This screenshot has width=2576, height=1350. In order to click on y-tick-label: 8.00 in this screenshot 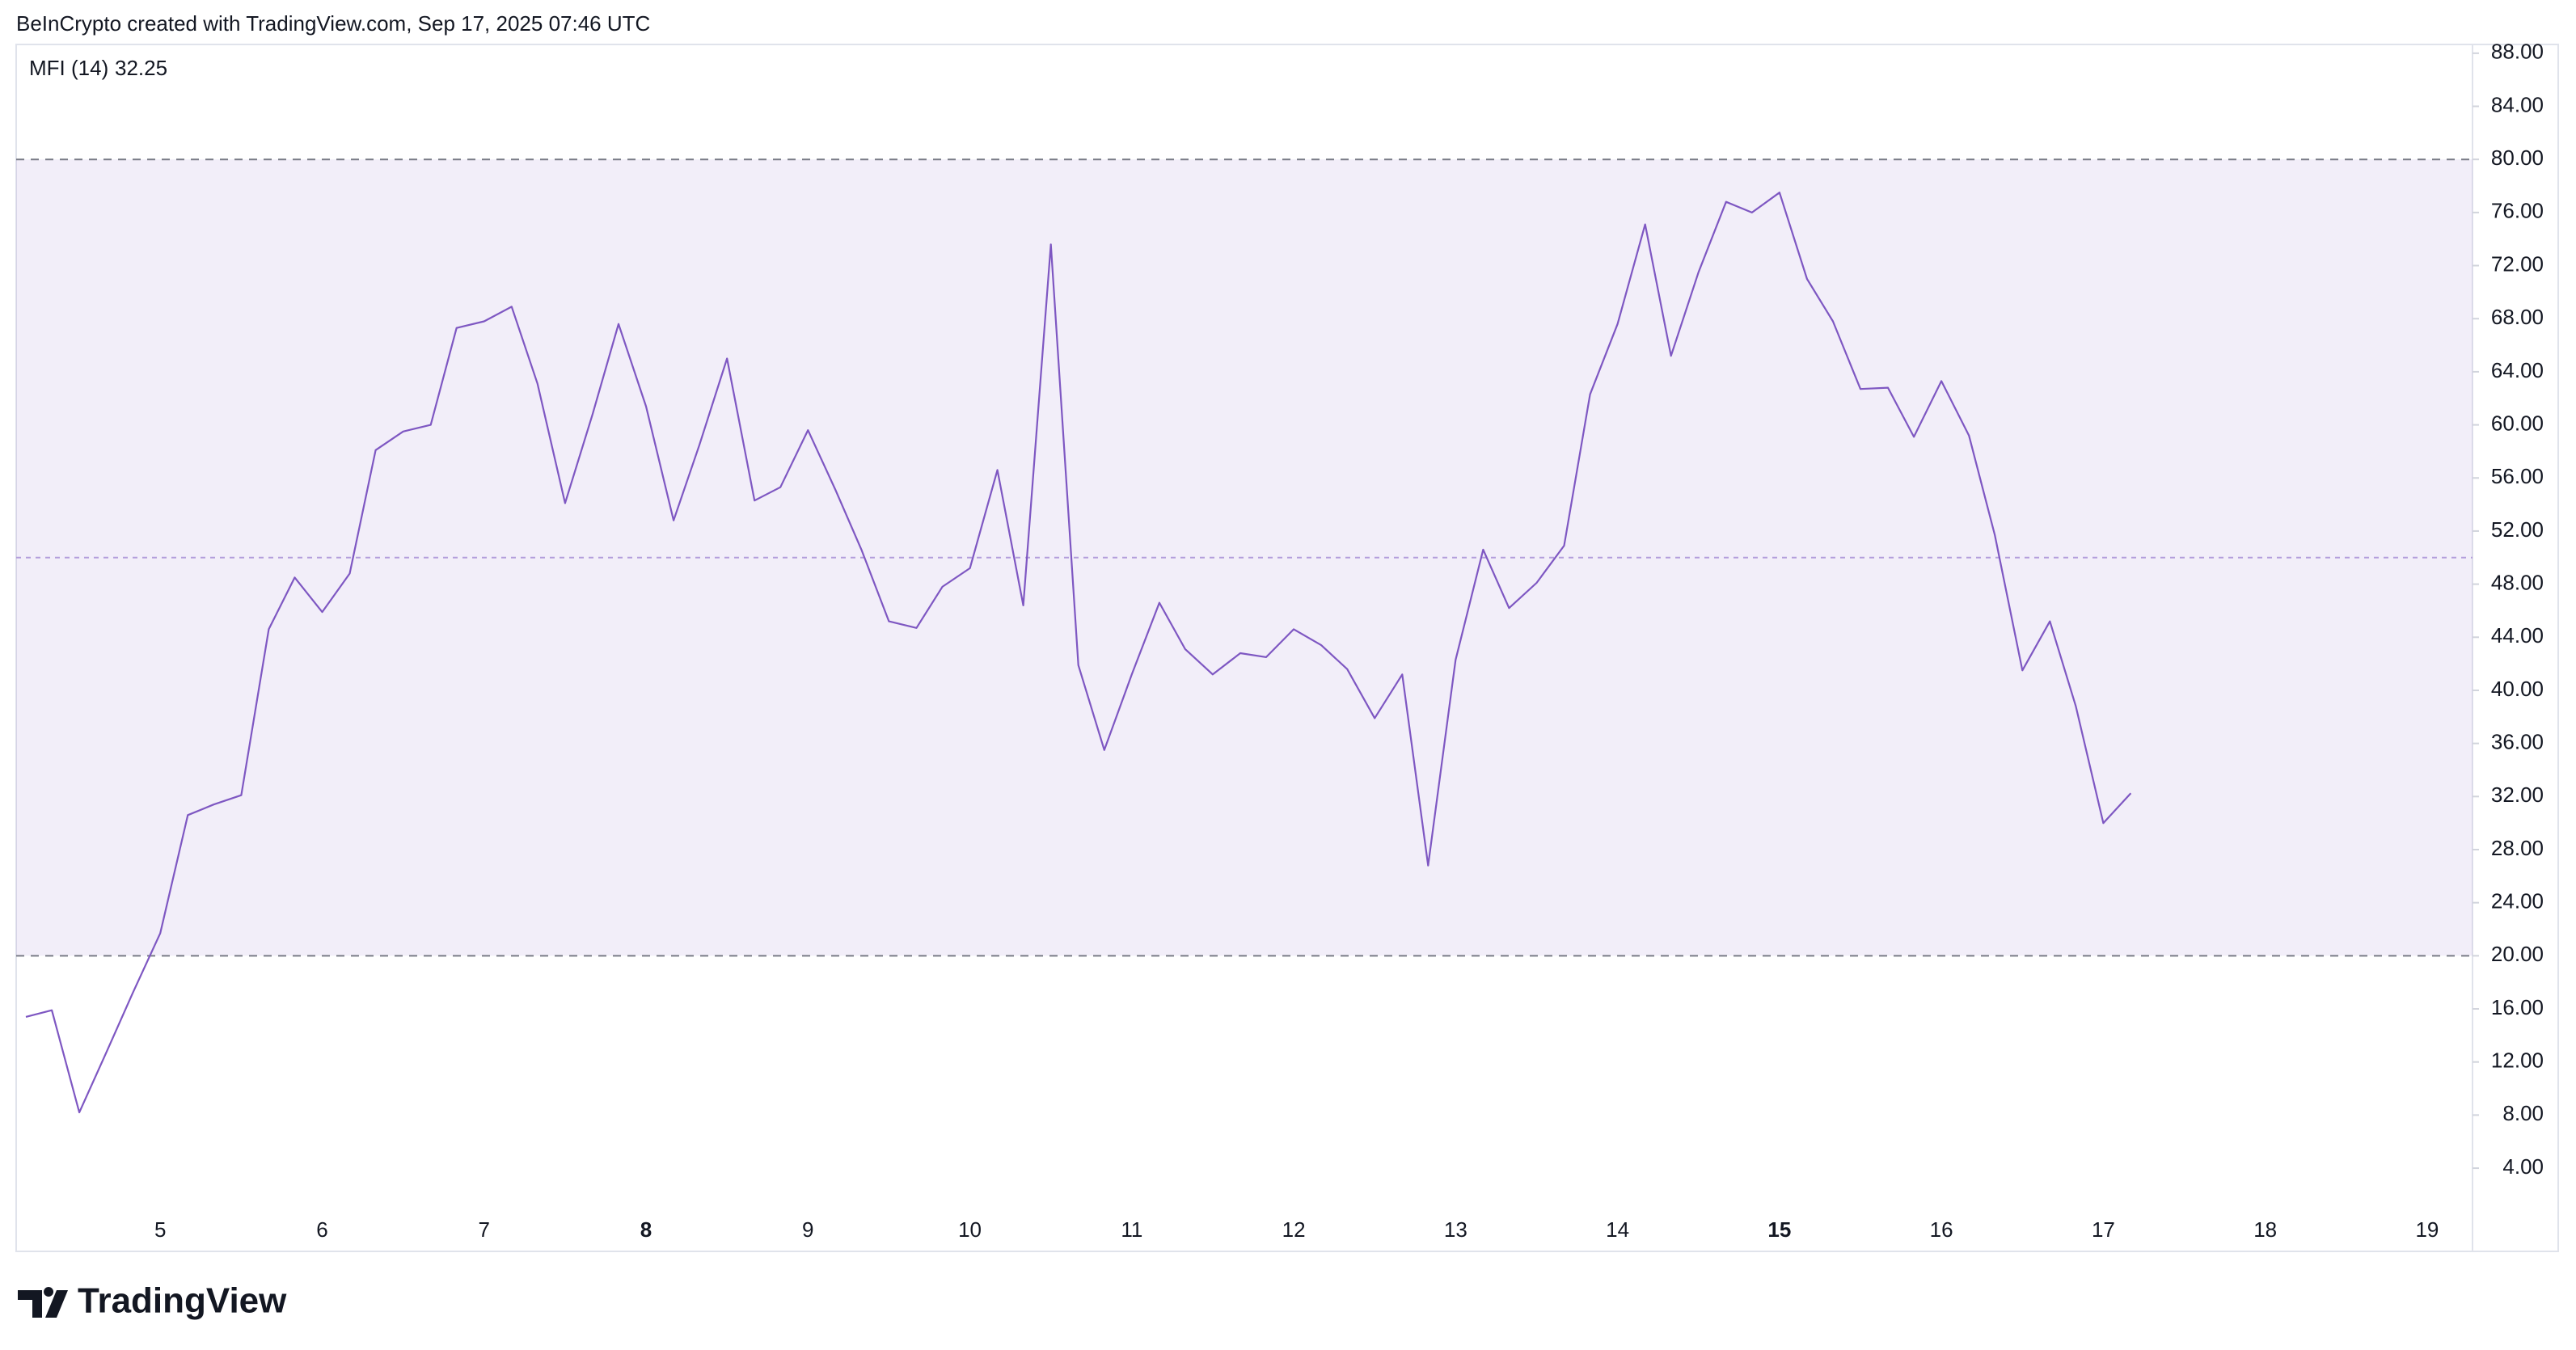, I will do `click(2523, 1113)`.